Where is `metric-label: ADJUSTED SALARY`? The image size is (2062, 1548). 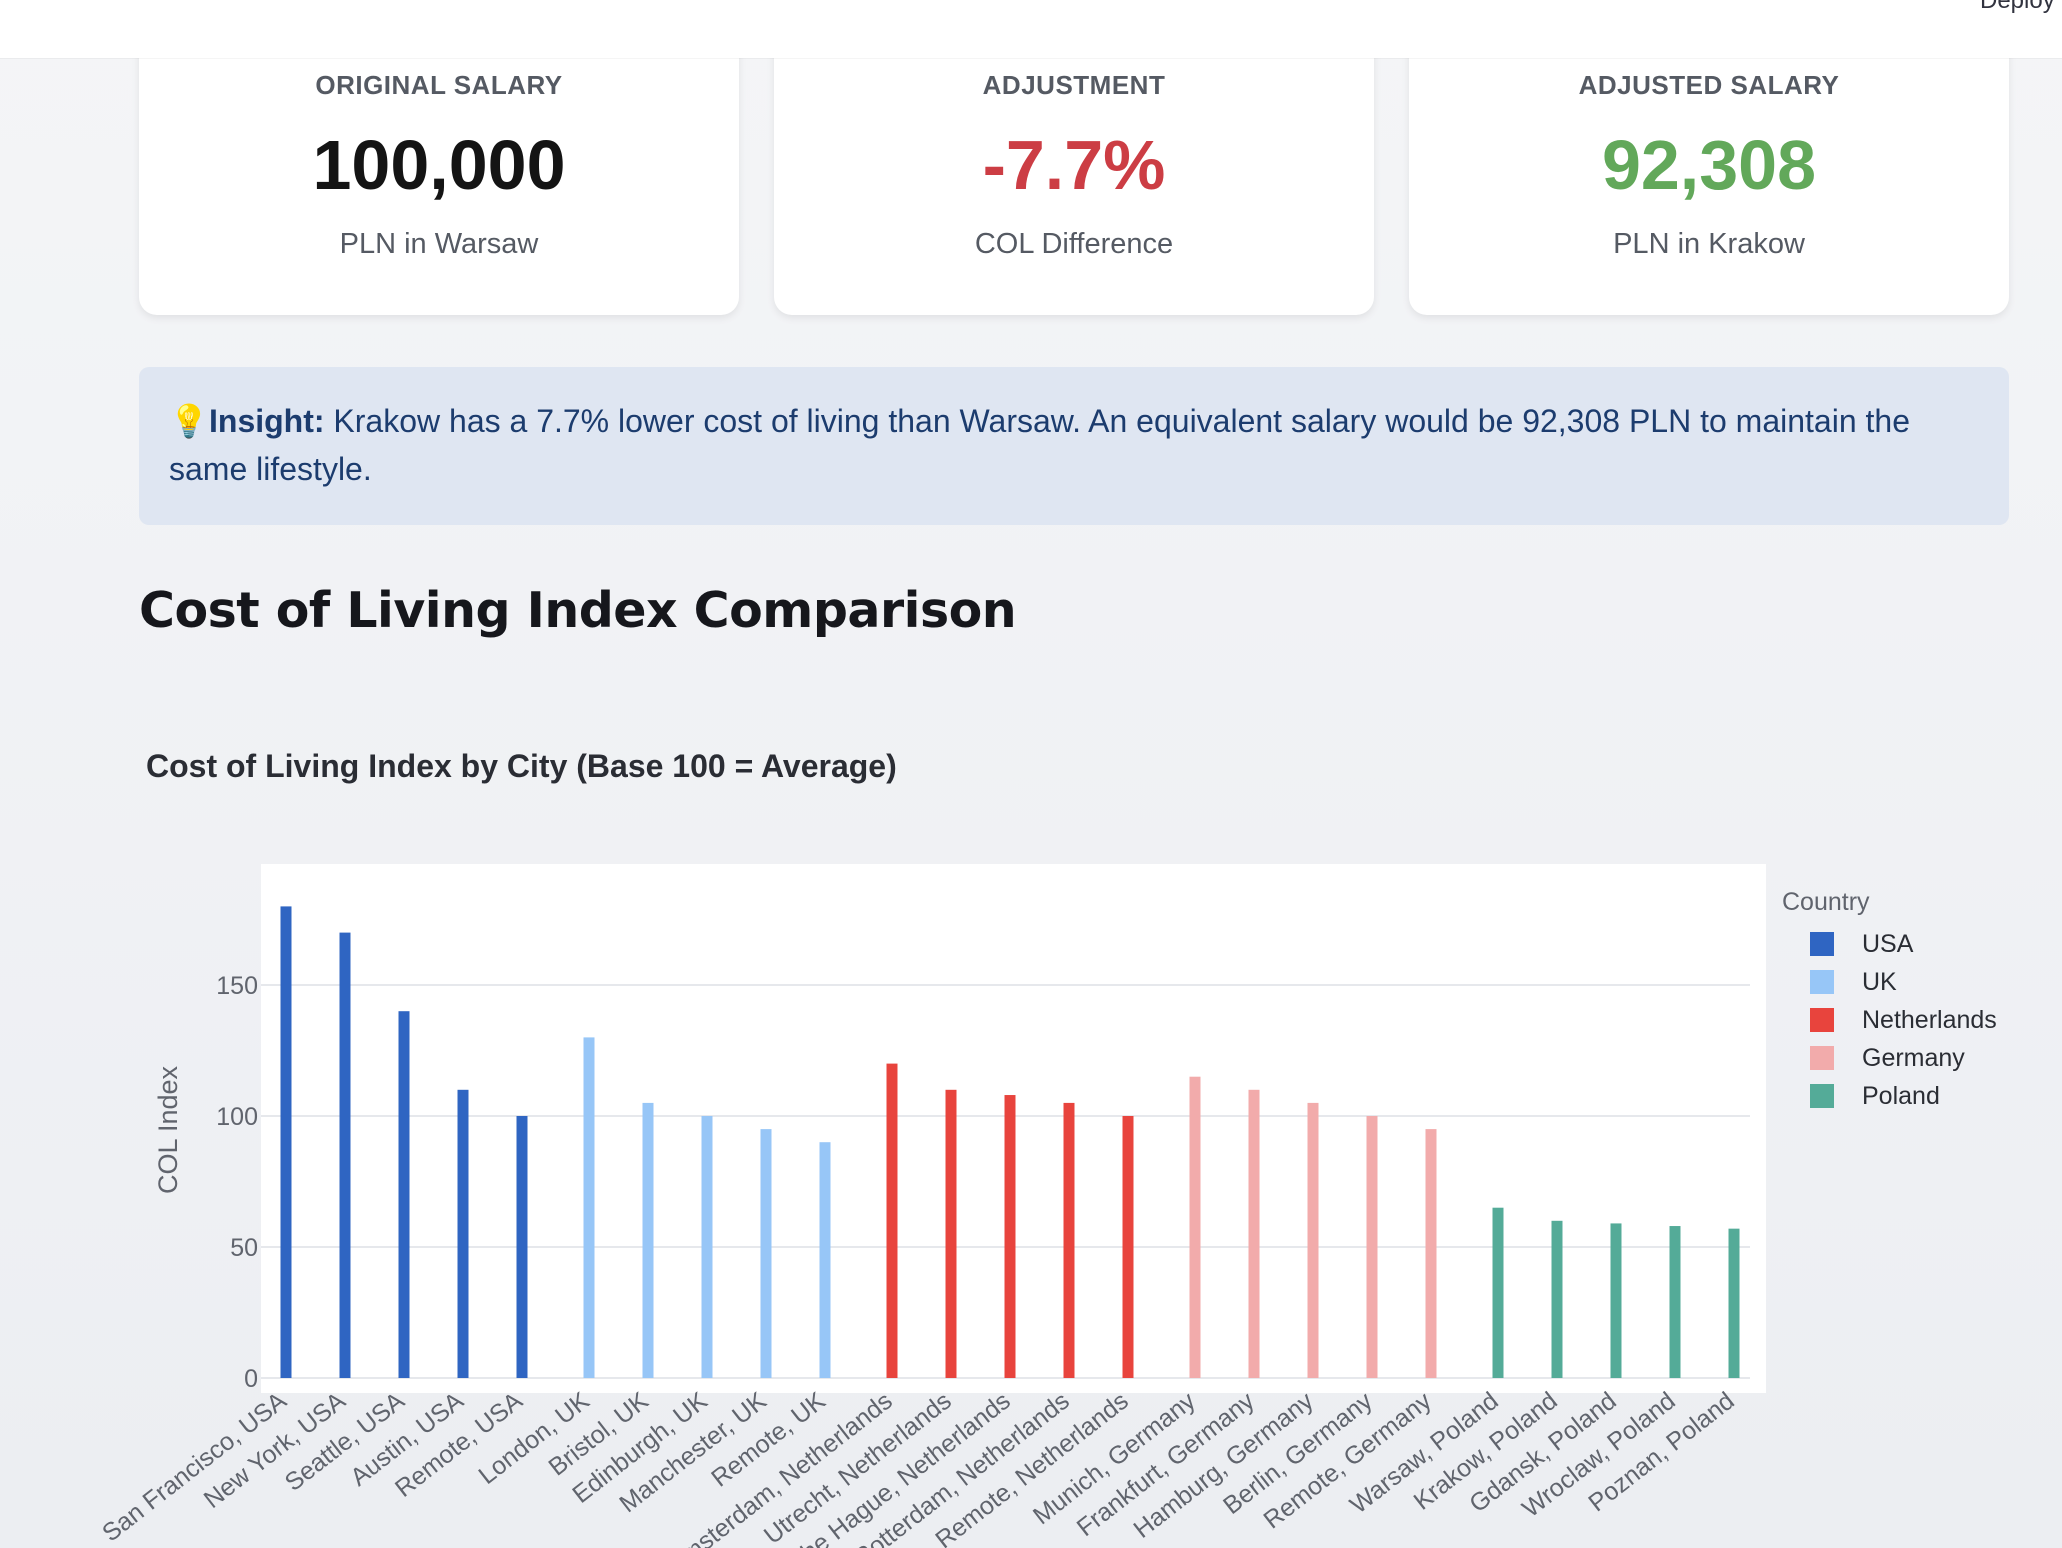
metric-label: ADJUSTED SALARY is located at coordinates (1709, 85).